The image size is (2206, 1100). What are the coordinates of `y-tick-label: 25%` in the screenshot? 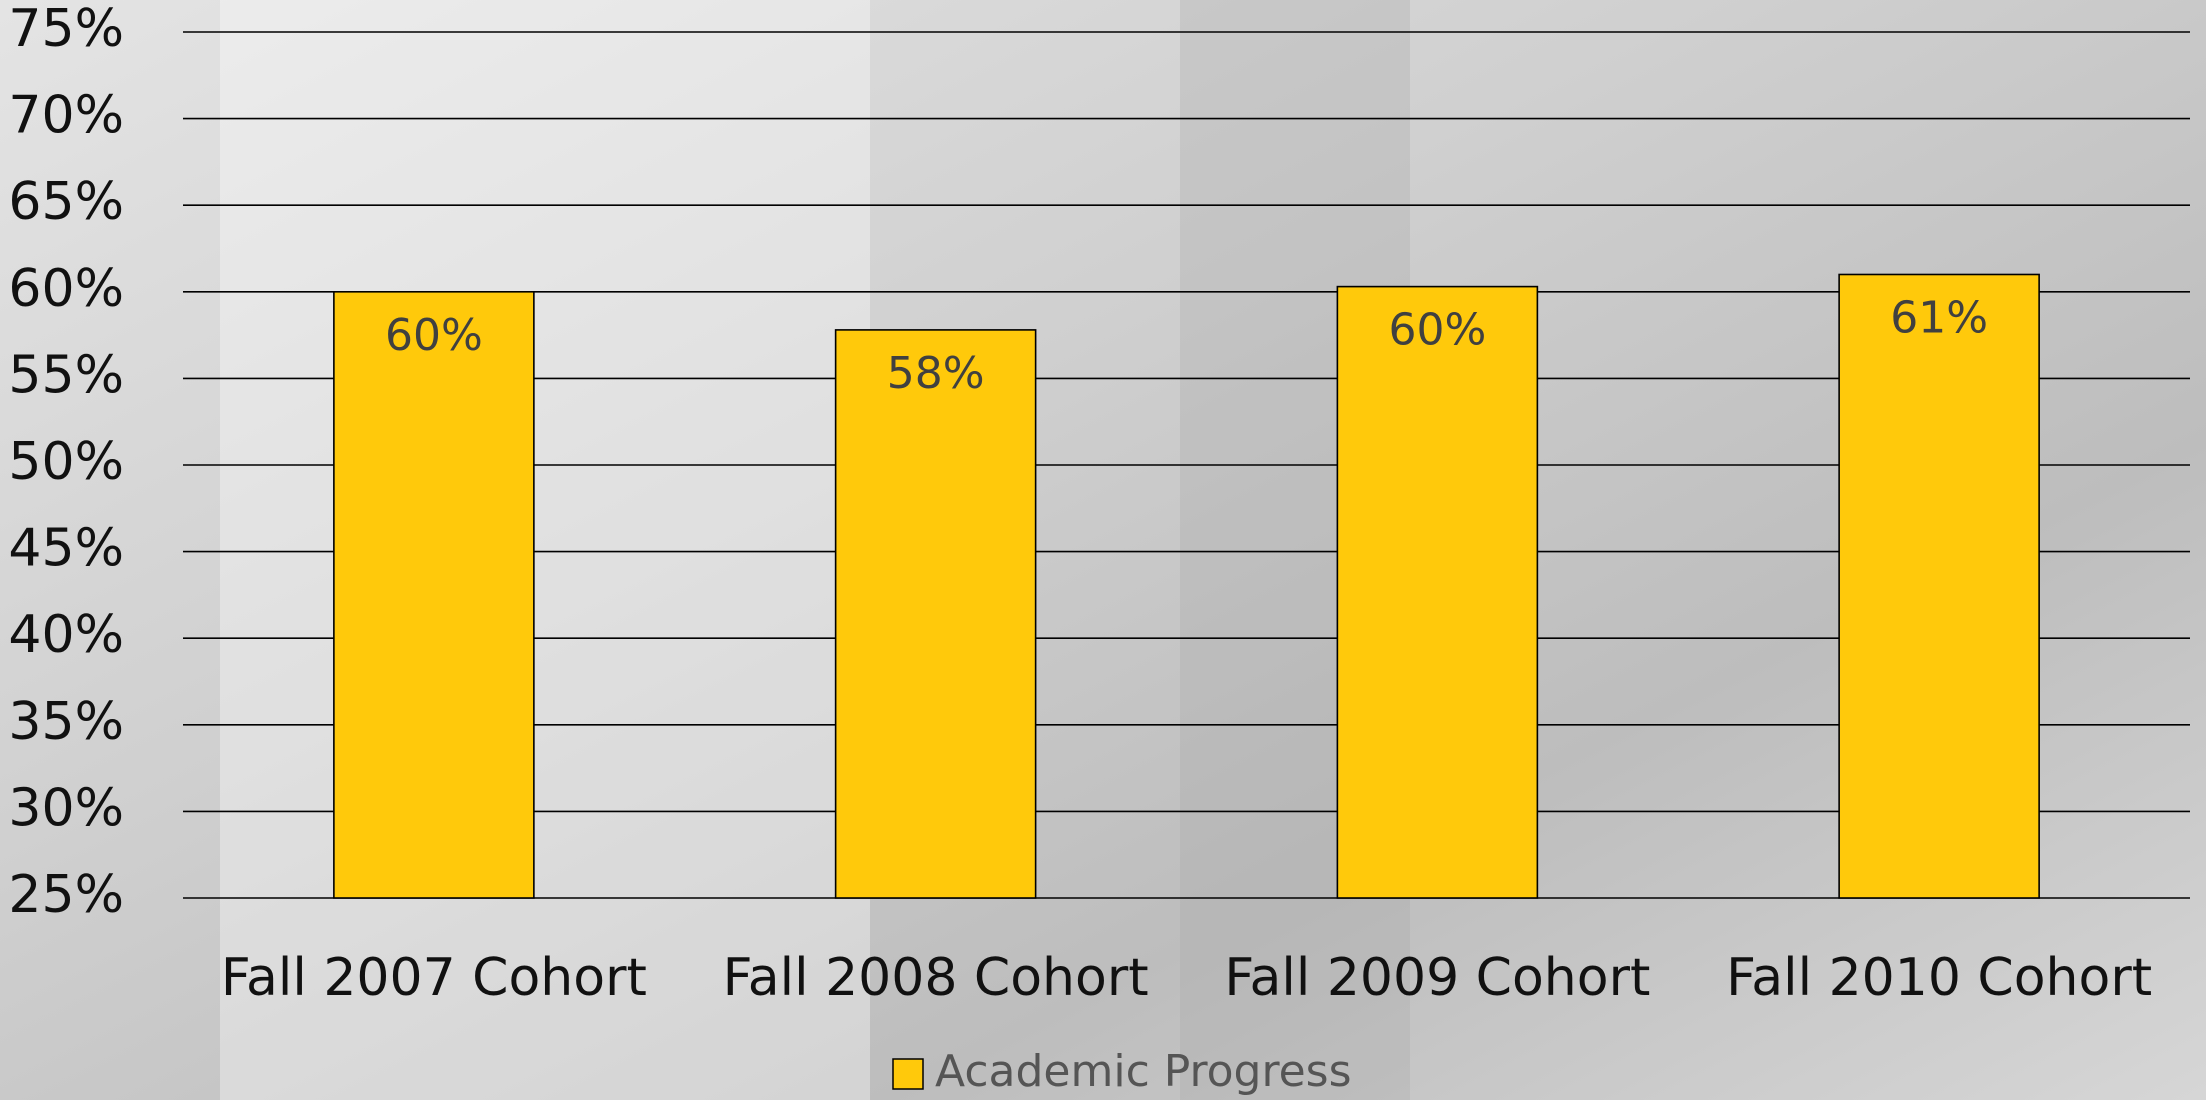 It's located at (66, 895).